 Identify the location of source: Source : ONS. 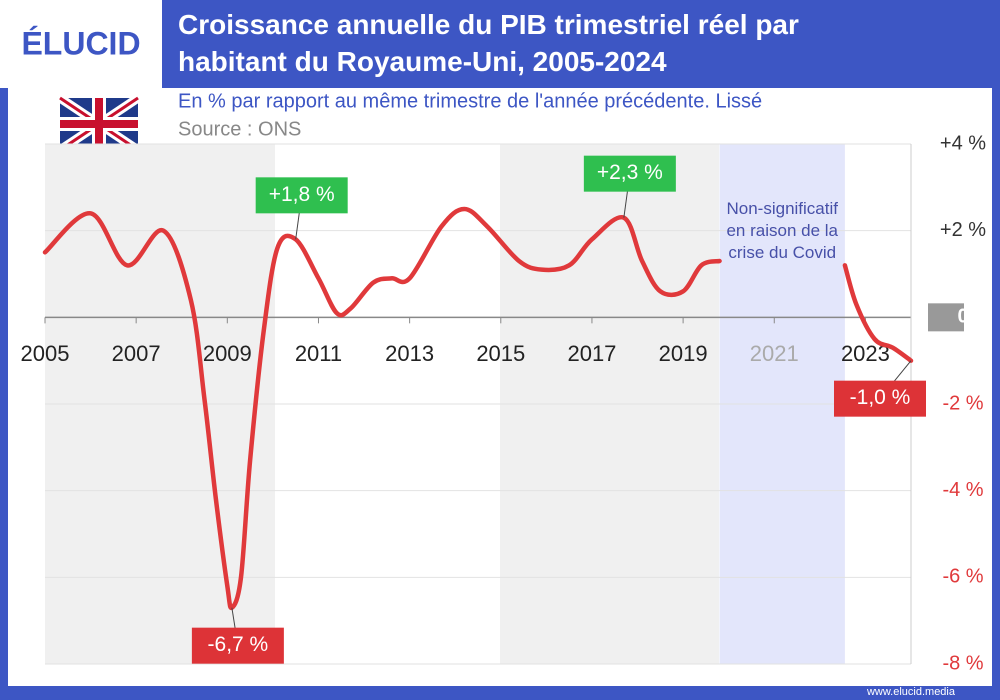
(239, 129).